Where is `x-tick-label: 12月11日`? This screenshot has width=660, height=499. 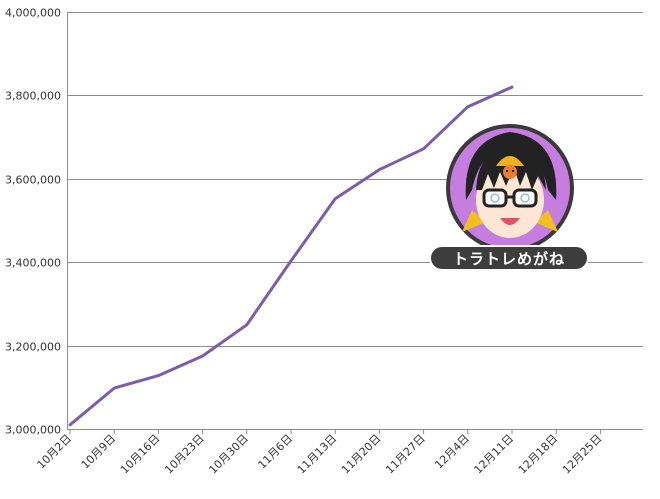 x-tick-label: 12月11日 is located at coordinates (494, 454).